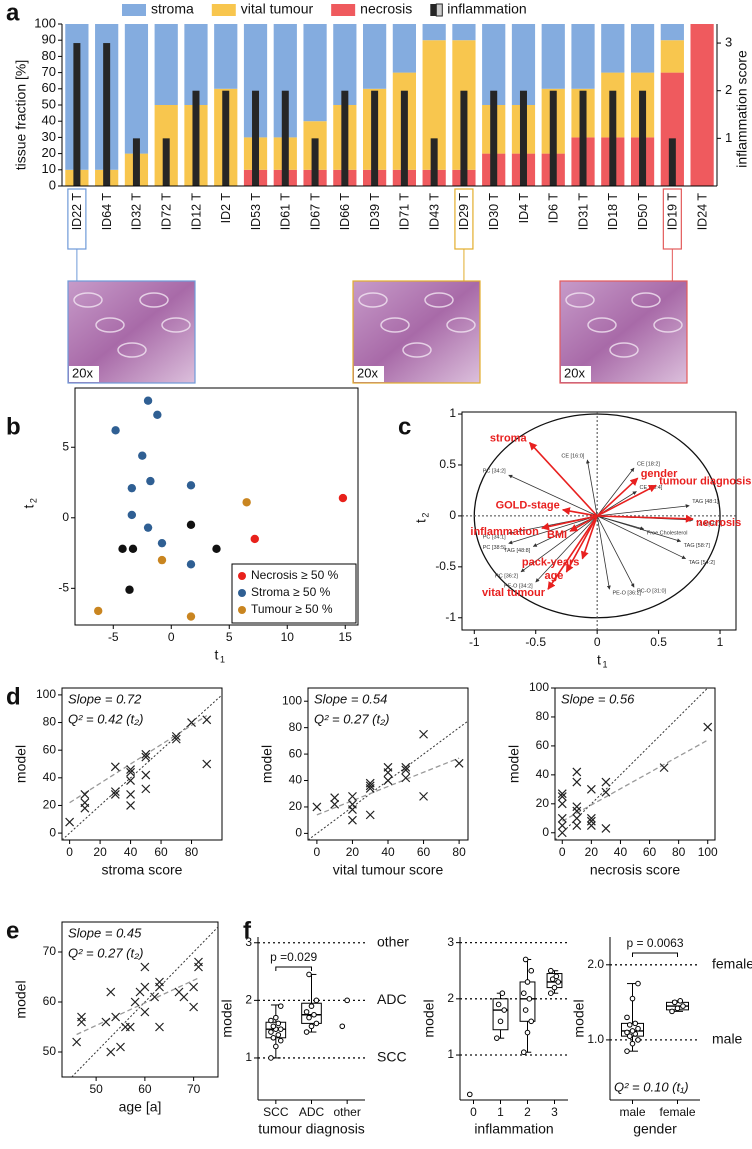  I want to click on x-tick-label: other, so click(346, 1112).